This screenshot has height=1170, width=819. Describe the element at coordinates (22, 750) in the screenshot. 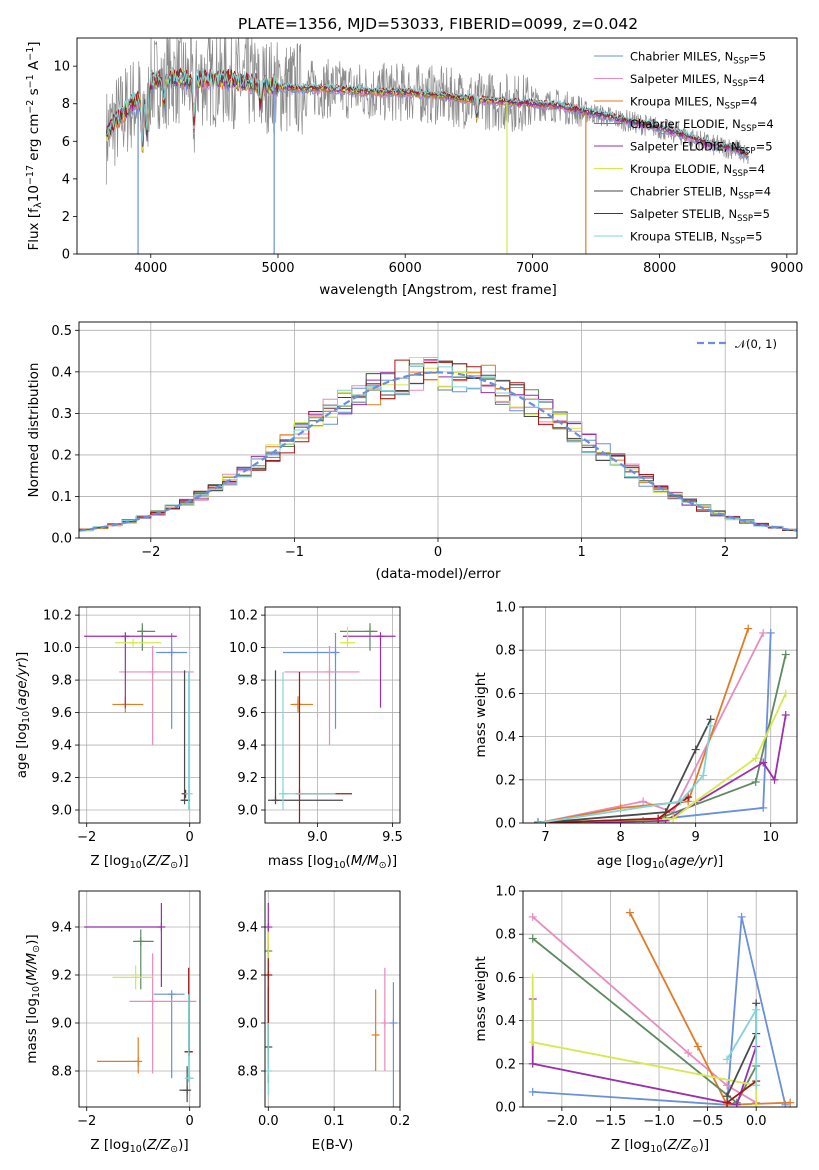

I see `y-axis-label-part: age [log` at that location.